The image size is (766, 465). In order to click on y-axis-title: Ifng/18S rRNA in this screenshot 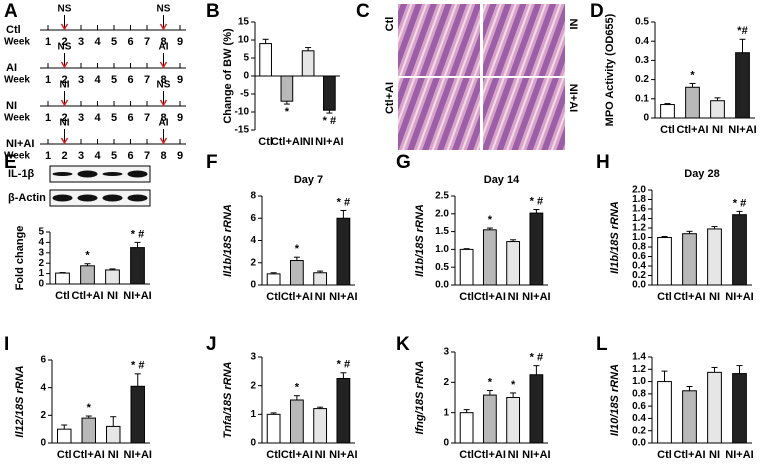, I will do `click(420, 397)`.